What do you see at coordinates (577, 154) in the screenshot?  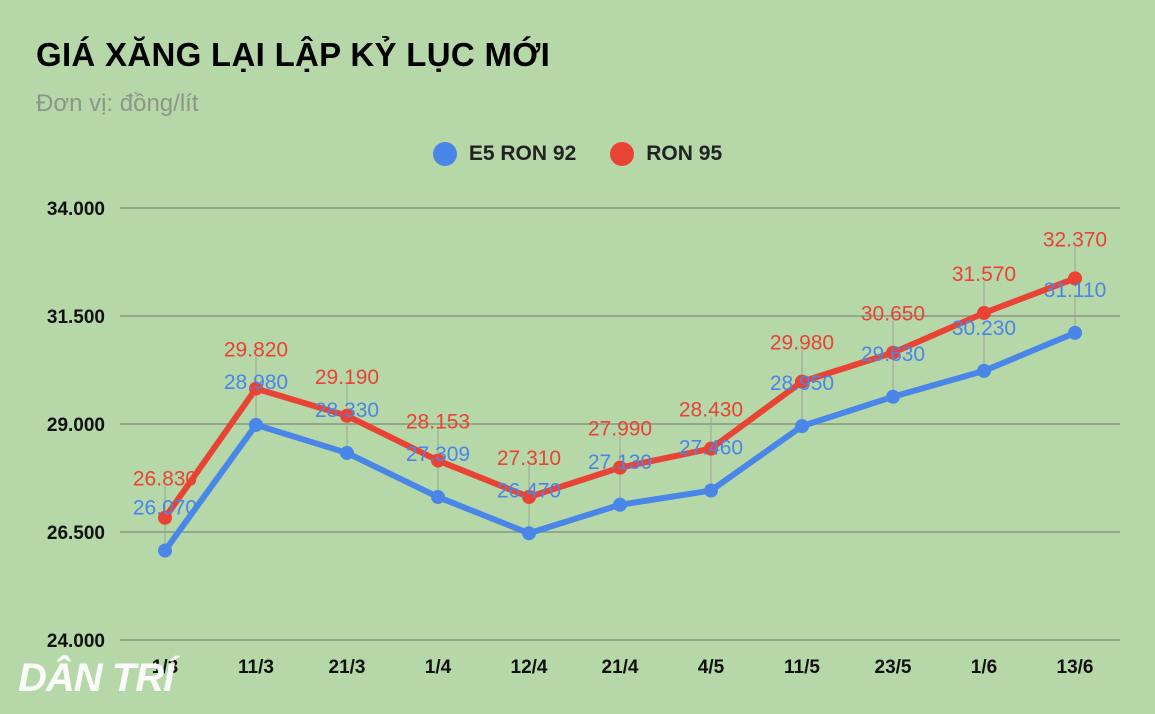 I see `legend: E5 RON 92 RON 95` at bounding box center [577, 154].